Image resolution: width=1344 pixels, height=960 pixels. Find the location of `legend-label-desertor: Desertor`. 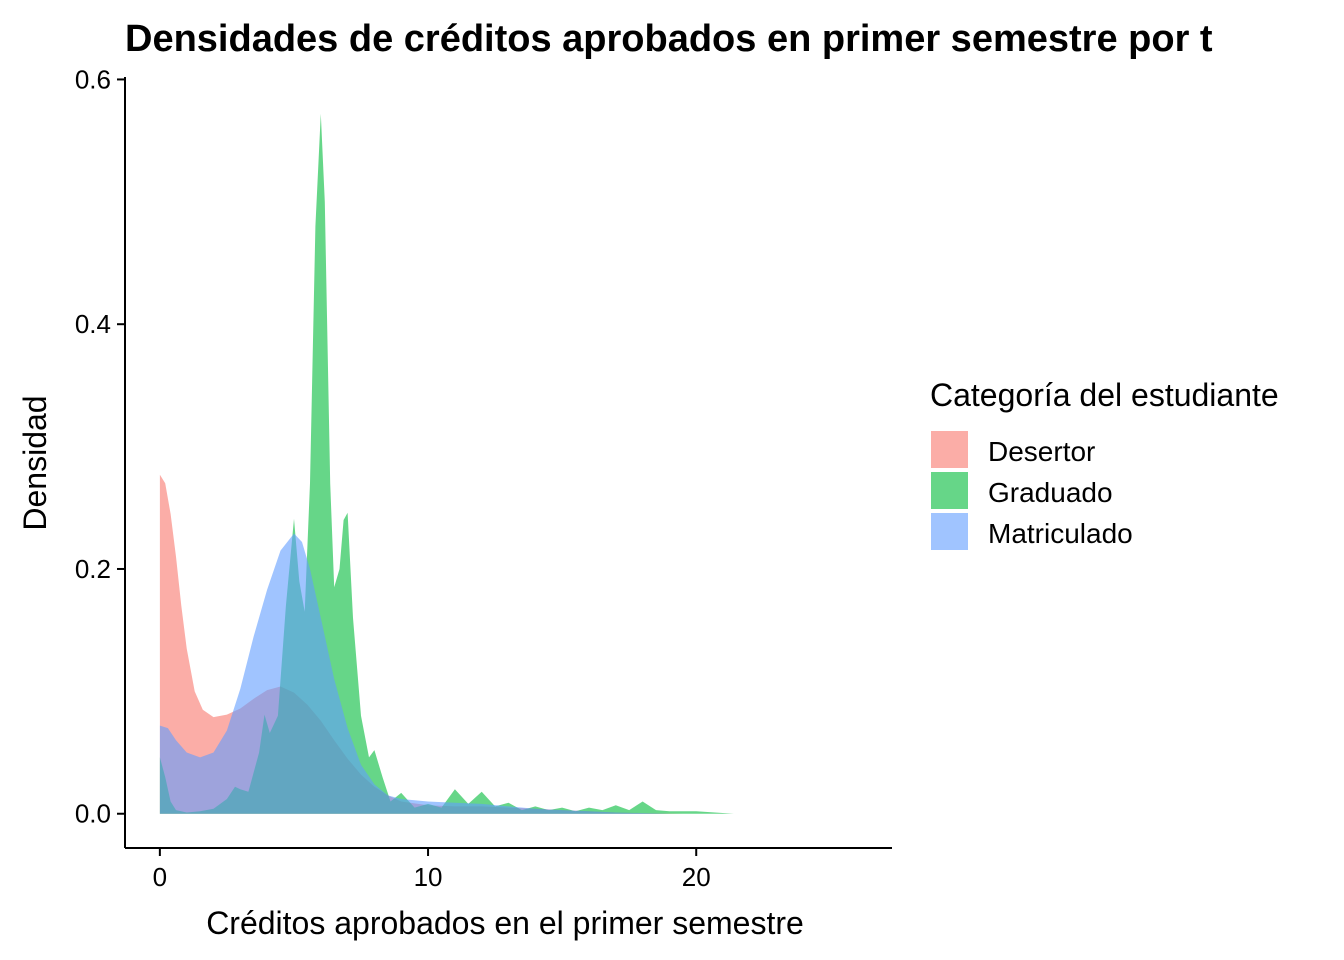

legend-label-desertor: Desertor is located at coordinates (1041, 451).